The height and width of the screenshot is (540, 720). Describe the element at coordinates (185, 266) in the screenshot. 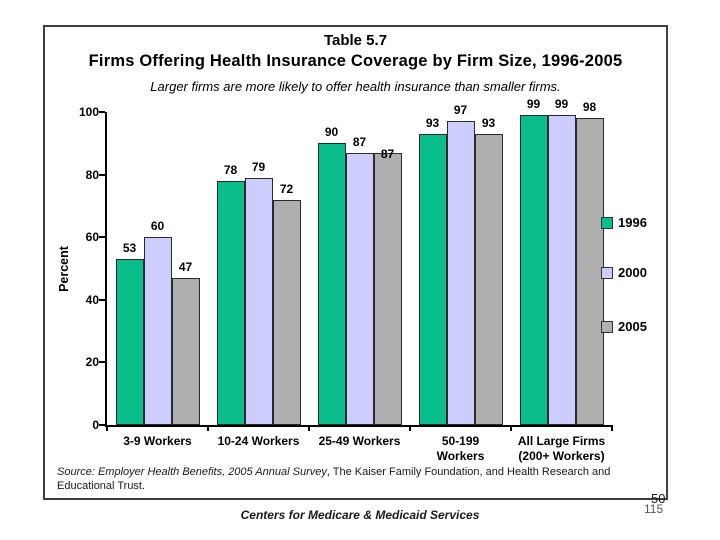

I see `bar-value-label: 47` at that location.